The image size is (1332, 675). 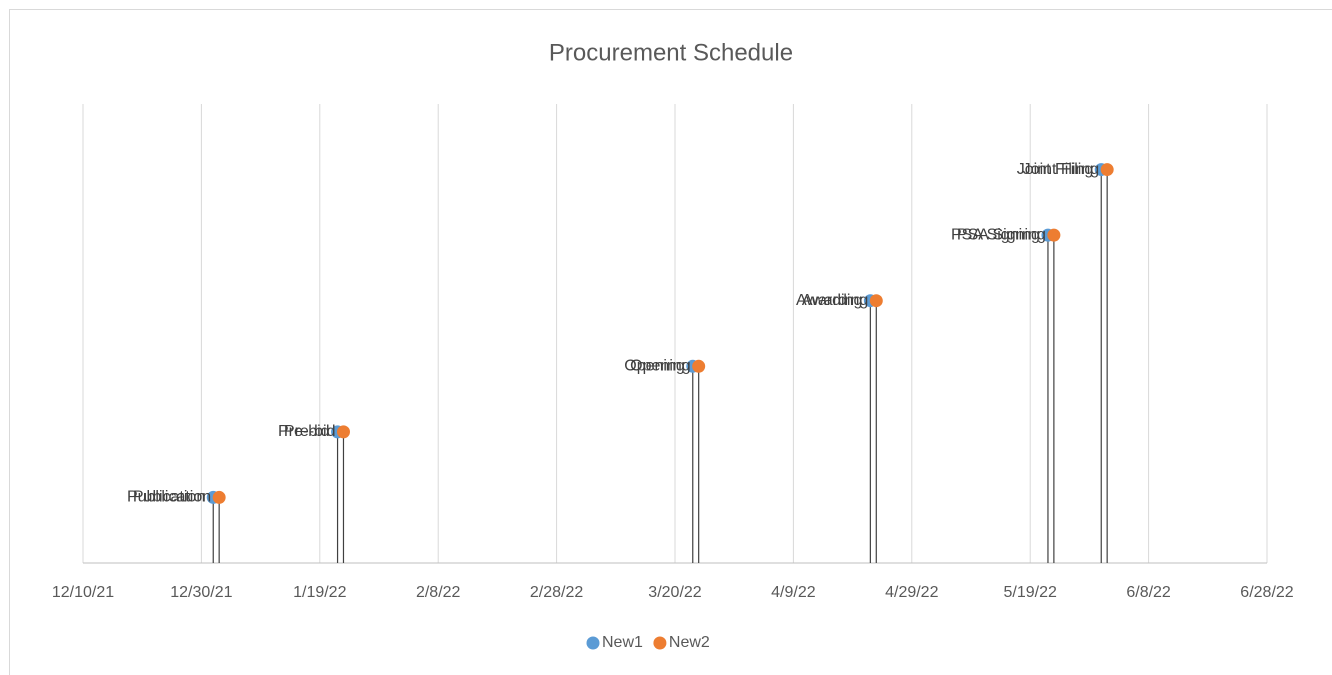 What do you see at coordinates (319, 592) in the screenshot?
I see `x-tick-label: 1/19/22` at bounding box center [319, 592].